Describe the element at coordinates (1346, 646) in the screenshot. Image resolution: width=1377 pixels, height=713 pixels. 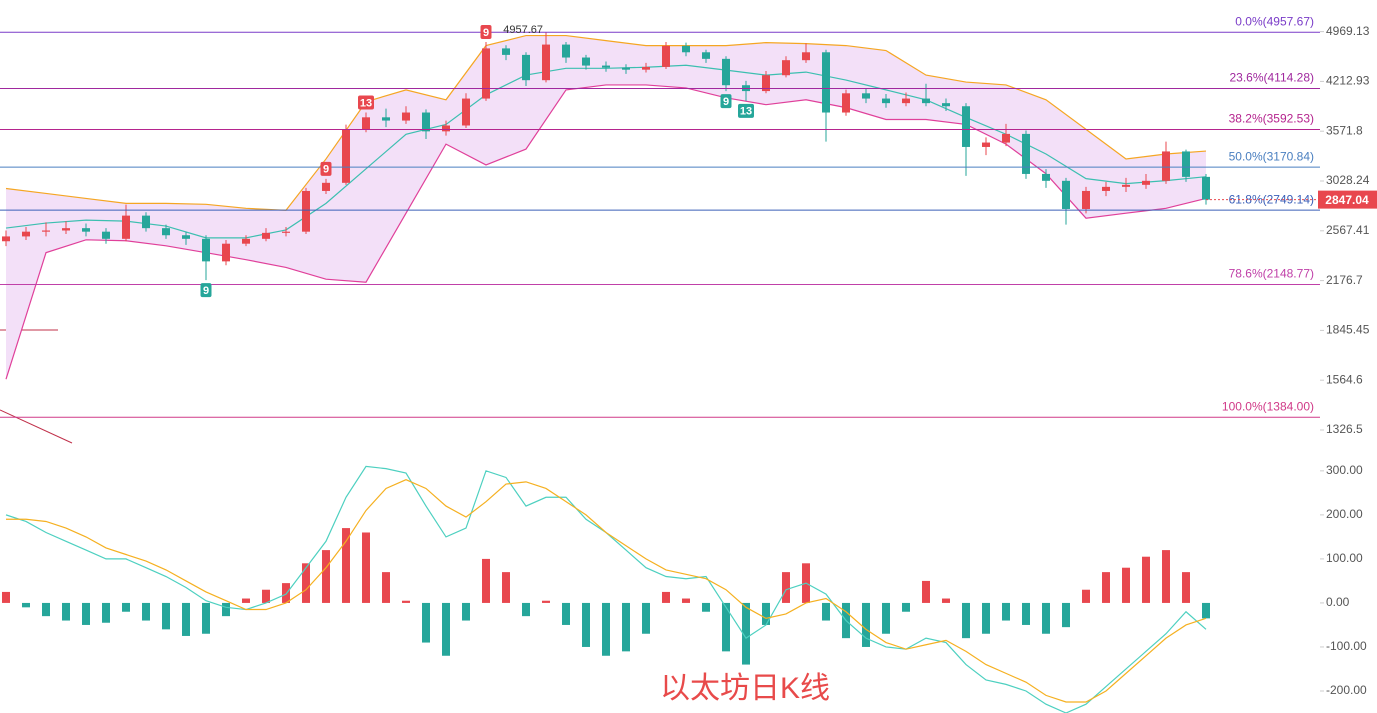
I see `y-tick-label: -100.00` at that location.